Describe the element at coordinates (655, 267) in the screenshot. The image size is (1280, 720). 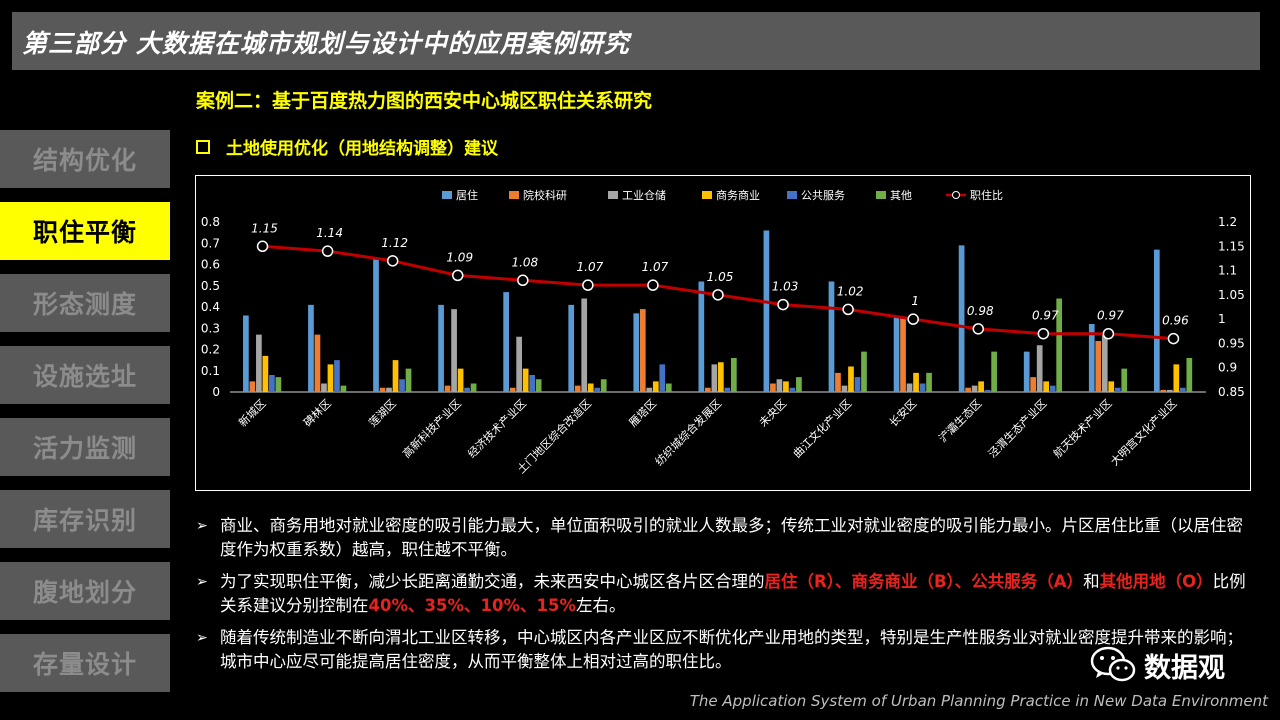
I see `data-label: 1.07` at that location.